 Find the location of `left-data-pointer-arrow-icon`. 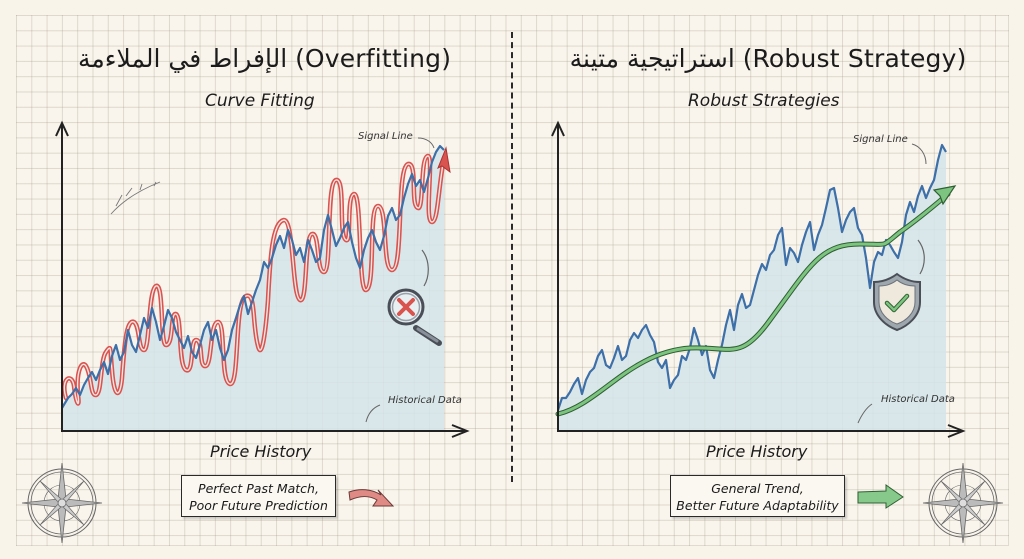

left-data-pointer-arrow-icon is located at coordinates (373, 413).